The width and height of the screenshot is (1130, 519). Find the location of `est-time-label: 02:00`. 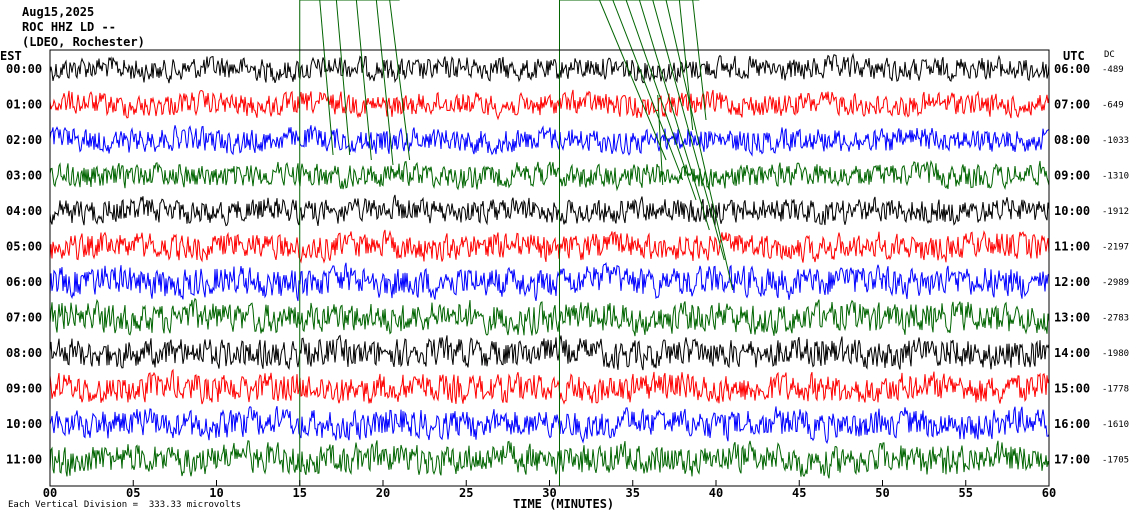

est-time-label: 02:00 is located at coordinates (24, 140).